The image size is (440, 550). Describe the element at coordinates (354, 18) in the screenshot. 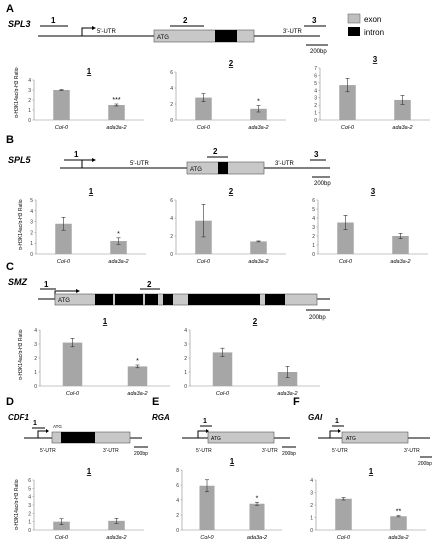

I see `legend-exon-swatch` at that location.